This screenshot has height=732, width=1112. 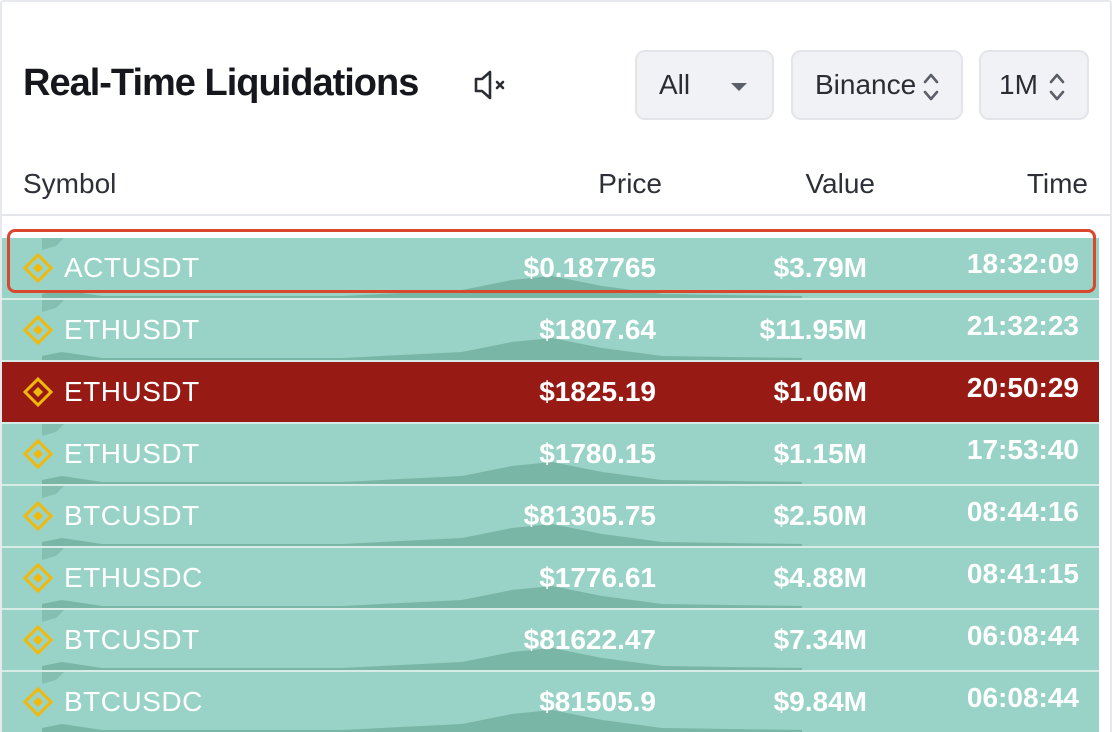 What do you see at coordinates (820, 639) in the screenshot?
I see `row-value: $7.34M` at bounding box center [820, 639].